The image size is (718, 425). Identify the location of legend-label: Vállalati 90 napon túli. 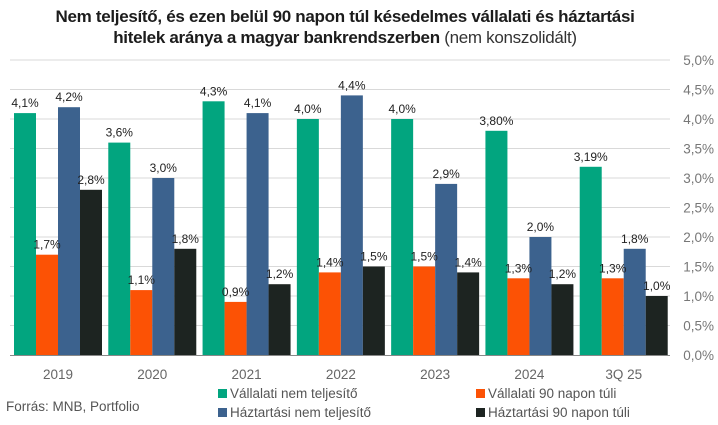
(552, 393).